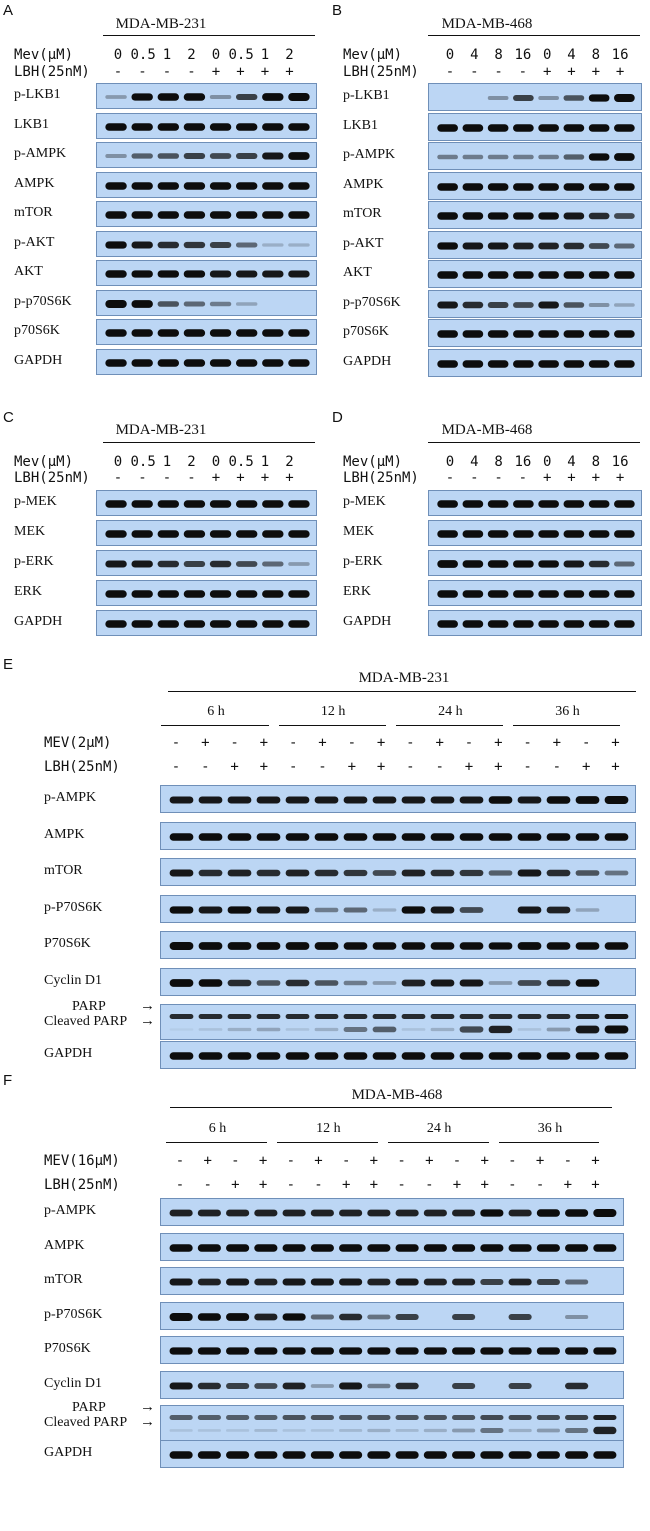 This screenshot has width=650, height=1531. I want to click on timepoint-3: 24 h, so click(439, 1128).